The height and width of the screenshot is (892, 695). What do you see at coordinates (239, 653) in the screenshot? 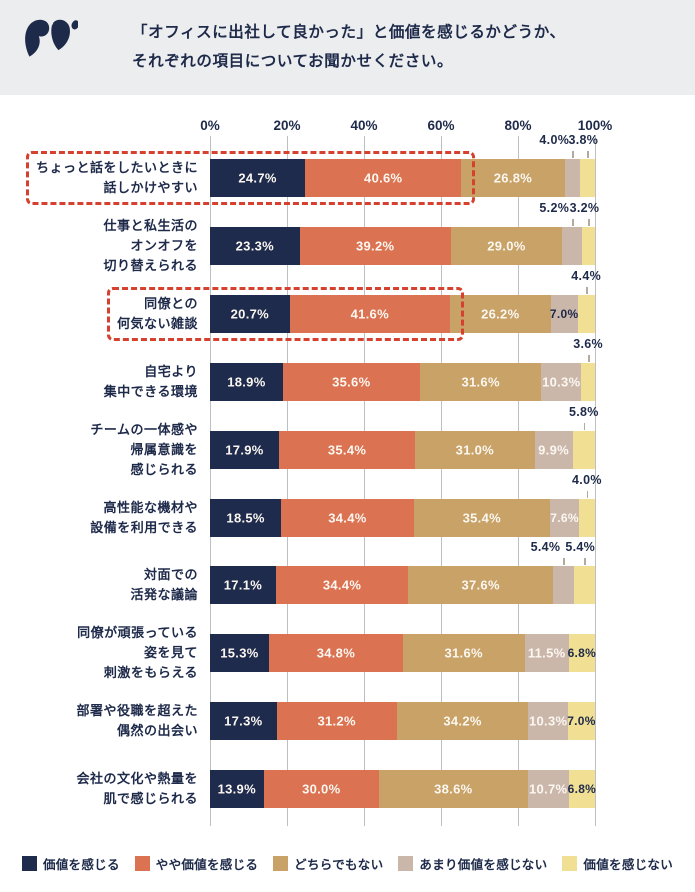
I see `bar-segment-1: 15.3%` at bounding box center [239, 653].